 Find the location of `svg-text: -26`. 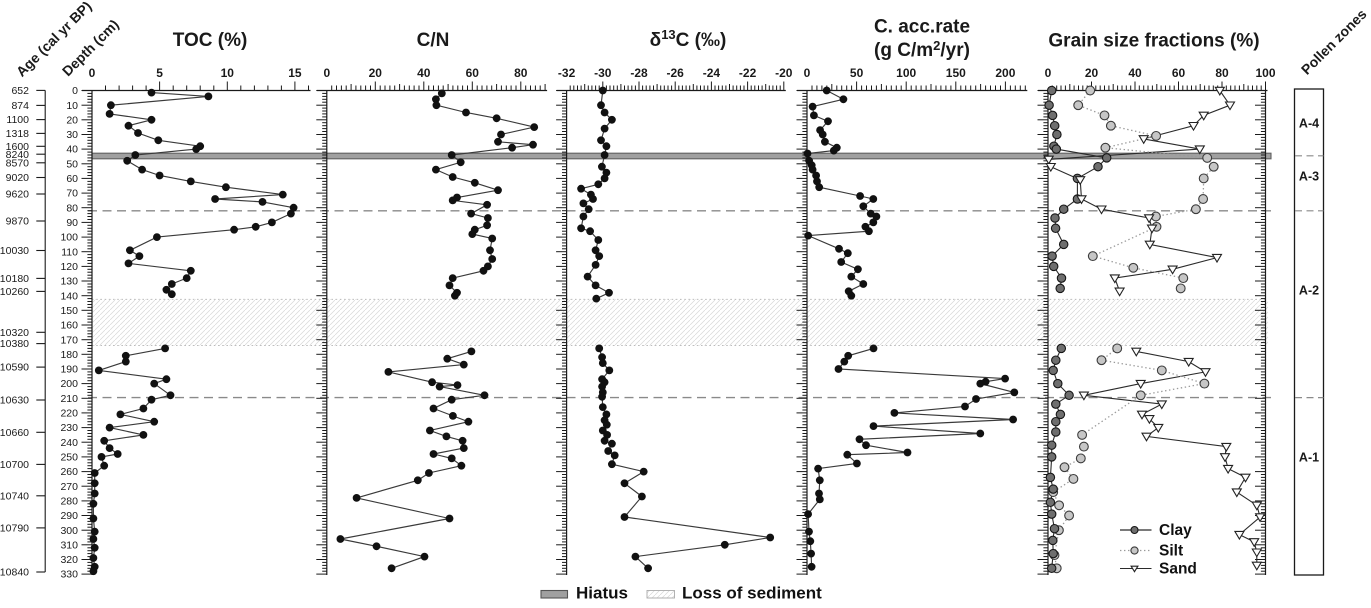

svg-text: -26 is located at coordinates (676, 73).